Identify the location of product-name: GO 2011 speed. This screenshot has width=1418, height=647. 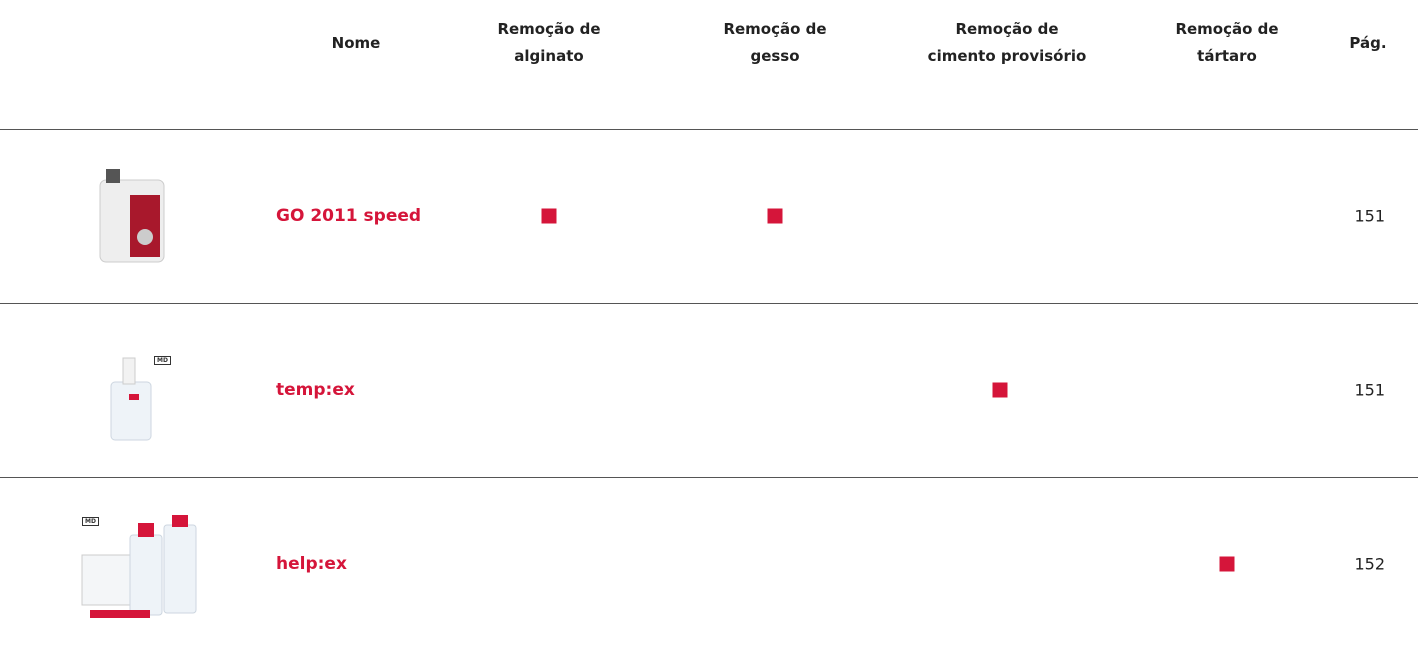
(349, 216).